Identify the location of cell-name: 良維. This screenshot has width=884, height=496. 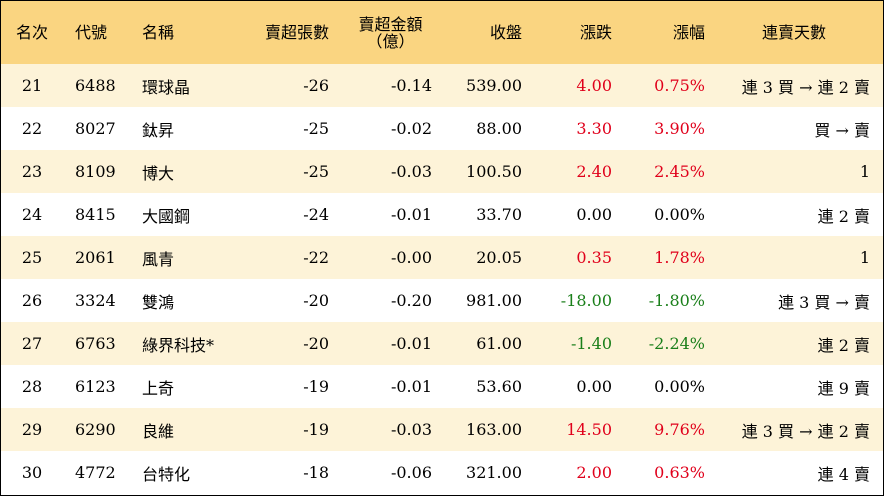
(158, 431).